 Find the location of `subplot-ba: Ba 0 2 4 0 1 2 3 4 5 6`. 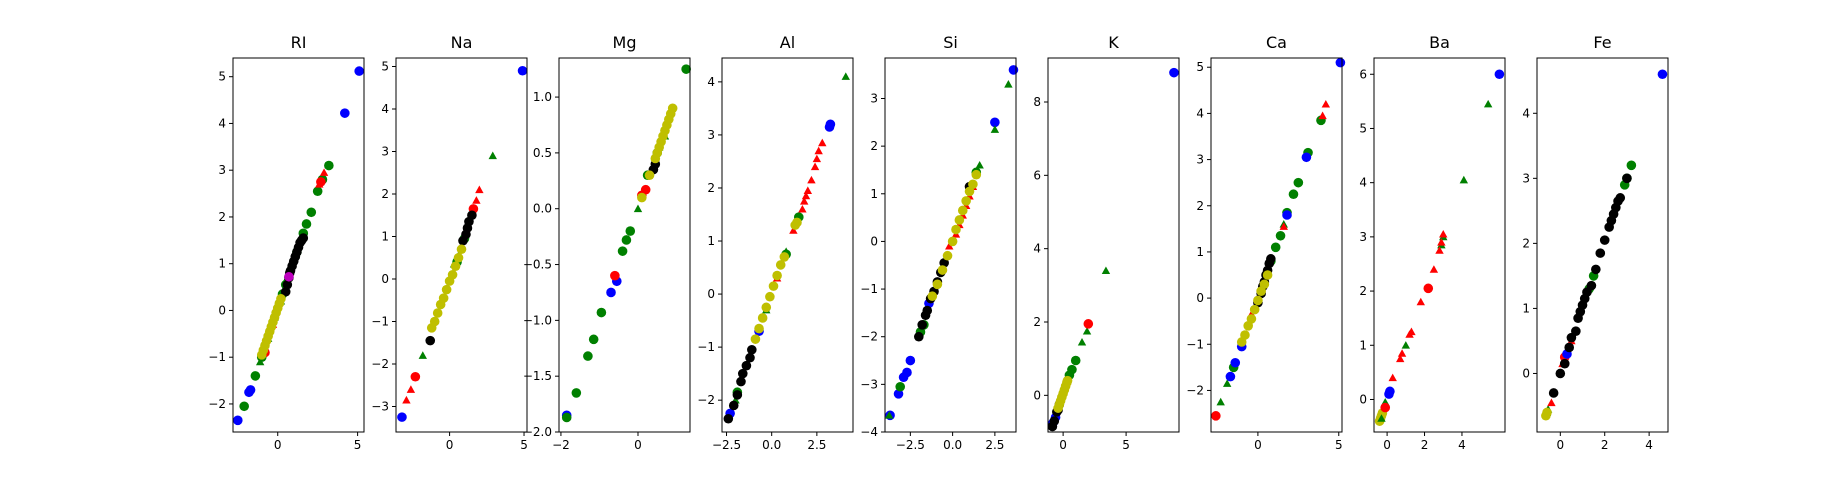

subplot-ba: Ba 0 2 4 0 1 2 3 4 5 6 is located at coordinates (1432, 242).